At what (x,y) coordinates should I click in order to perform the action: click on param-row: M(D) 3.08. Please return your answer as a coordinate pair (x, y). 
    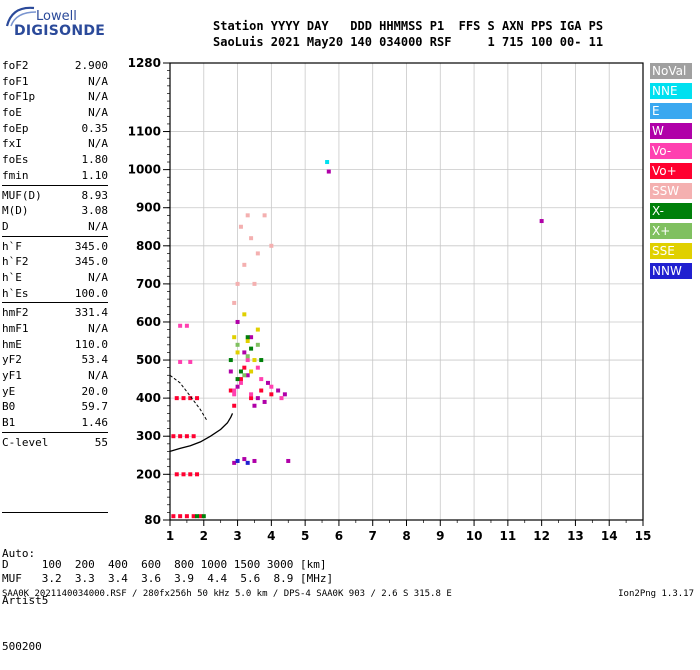
    Looking at the image, I should click on (55, 211).